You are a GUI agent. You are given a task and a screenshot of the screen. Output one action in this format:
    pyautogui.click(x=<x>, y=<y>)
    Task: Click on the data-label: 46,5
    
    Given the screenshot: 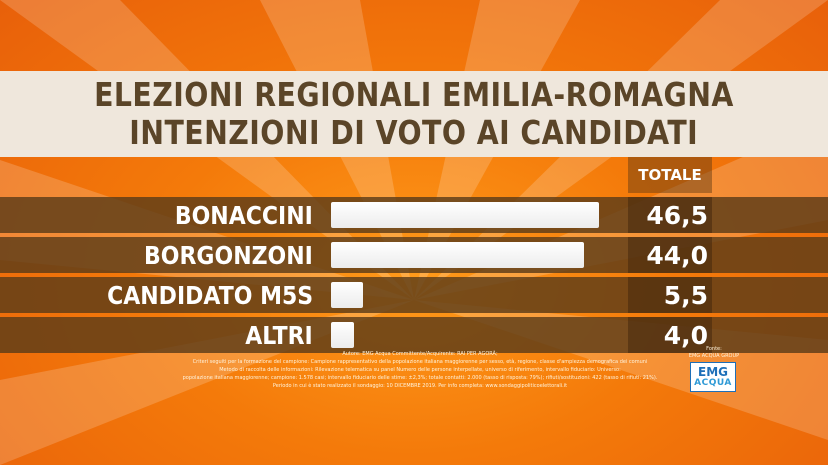 What is the action you would take?
    pyautogui.click(x=677, y=215)
    